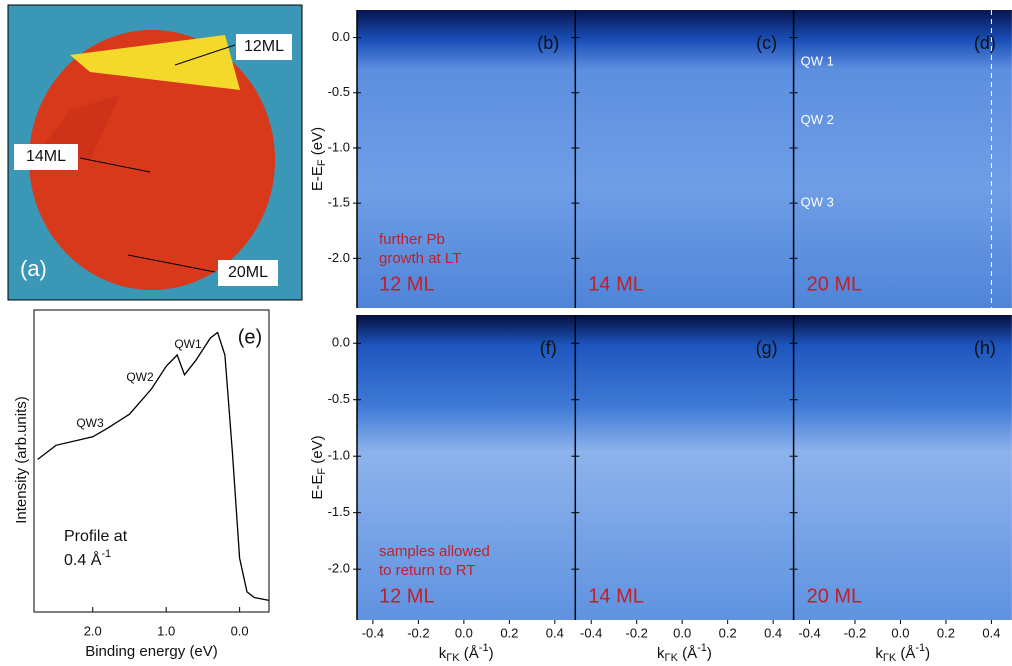  I want to click on row-note: samples allowed, so click(434, 551).